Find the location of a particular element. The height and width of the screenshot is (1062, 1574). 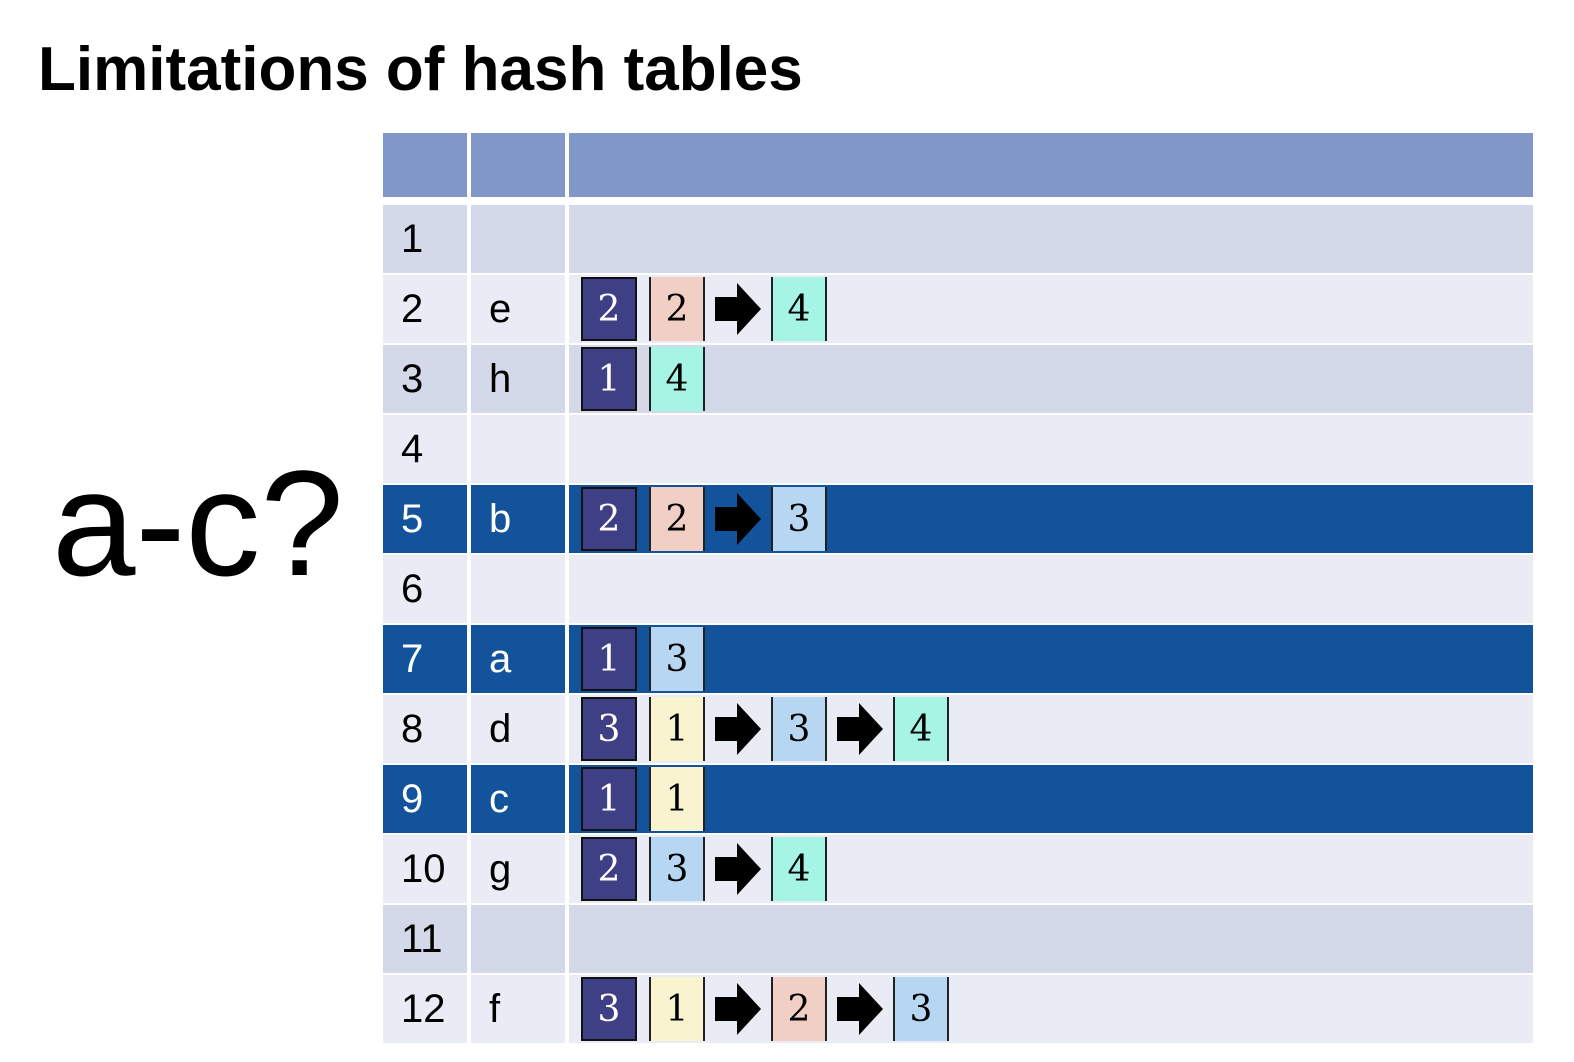

bucket-index: 8 is located at coordinates (427, 729).